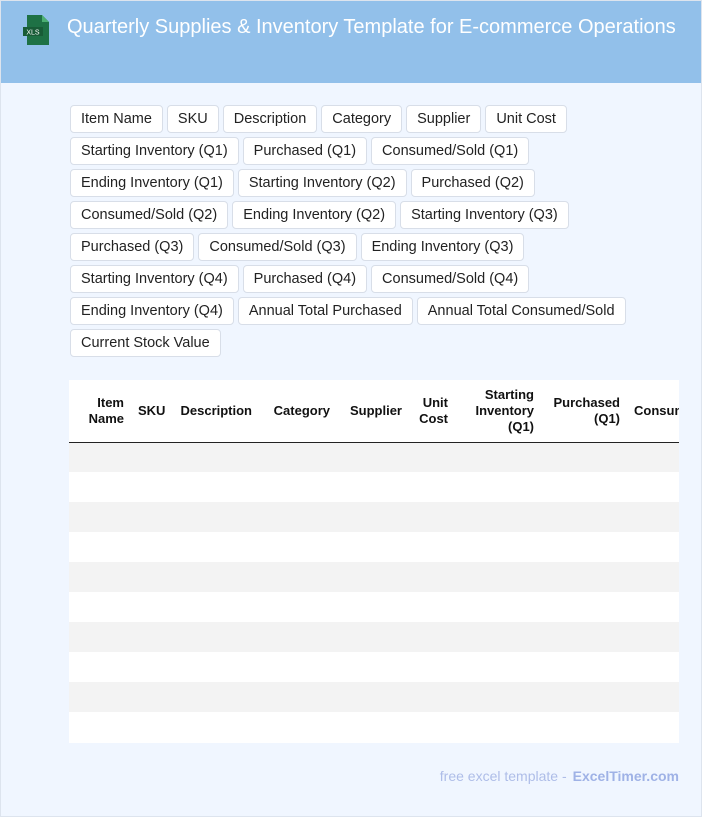 This screenshot has height=817, width=702. Describe the element at coordinates (270, 119) in the screenshot. I see `field-tag: Description` at that location.